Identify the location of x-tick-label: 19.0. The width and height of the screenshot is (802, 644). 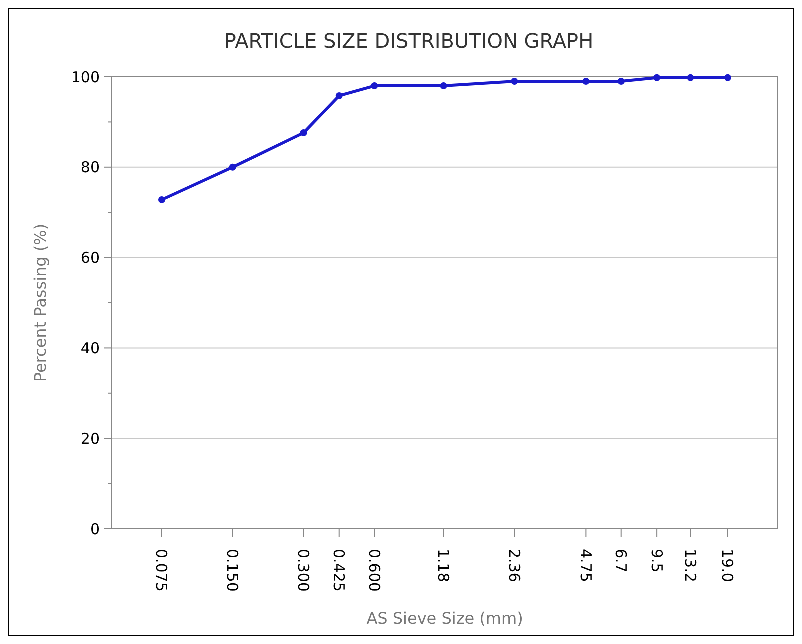
(727, 565).